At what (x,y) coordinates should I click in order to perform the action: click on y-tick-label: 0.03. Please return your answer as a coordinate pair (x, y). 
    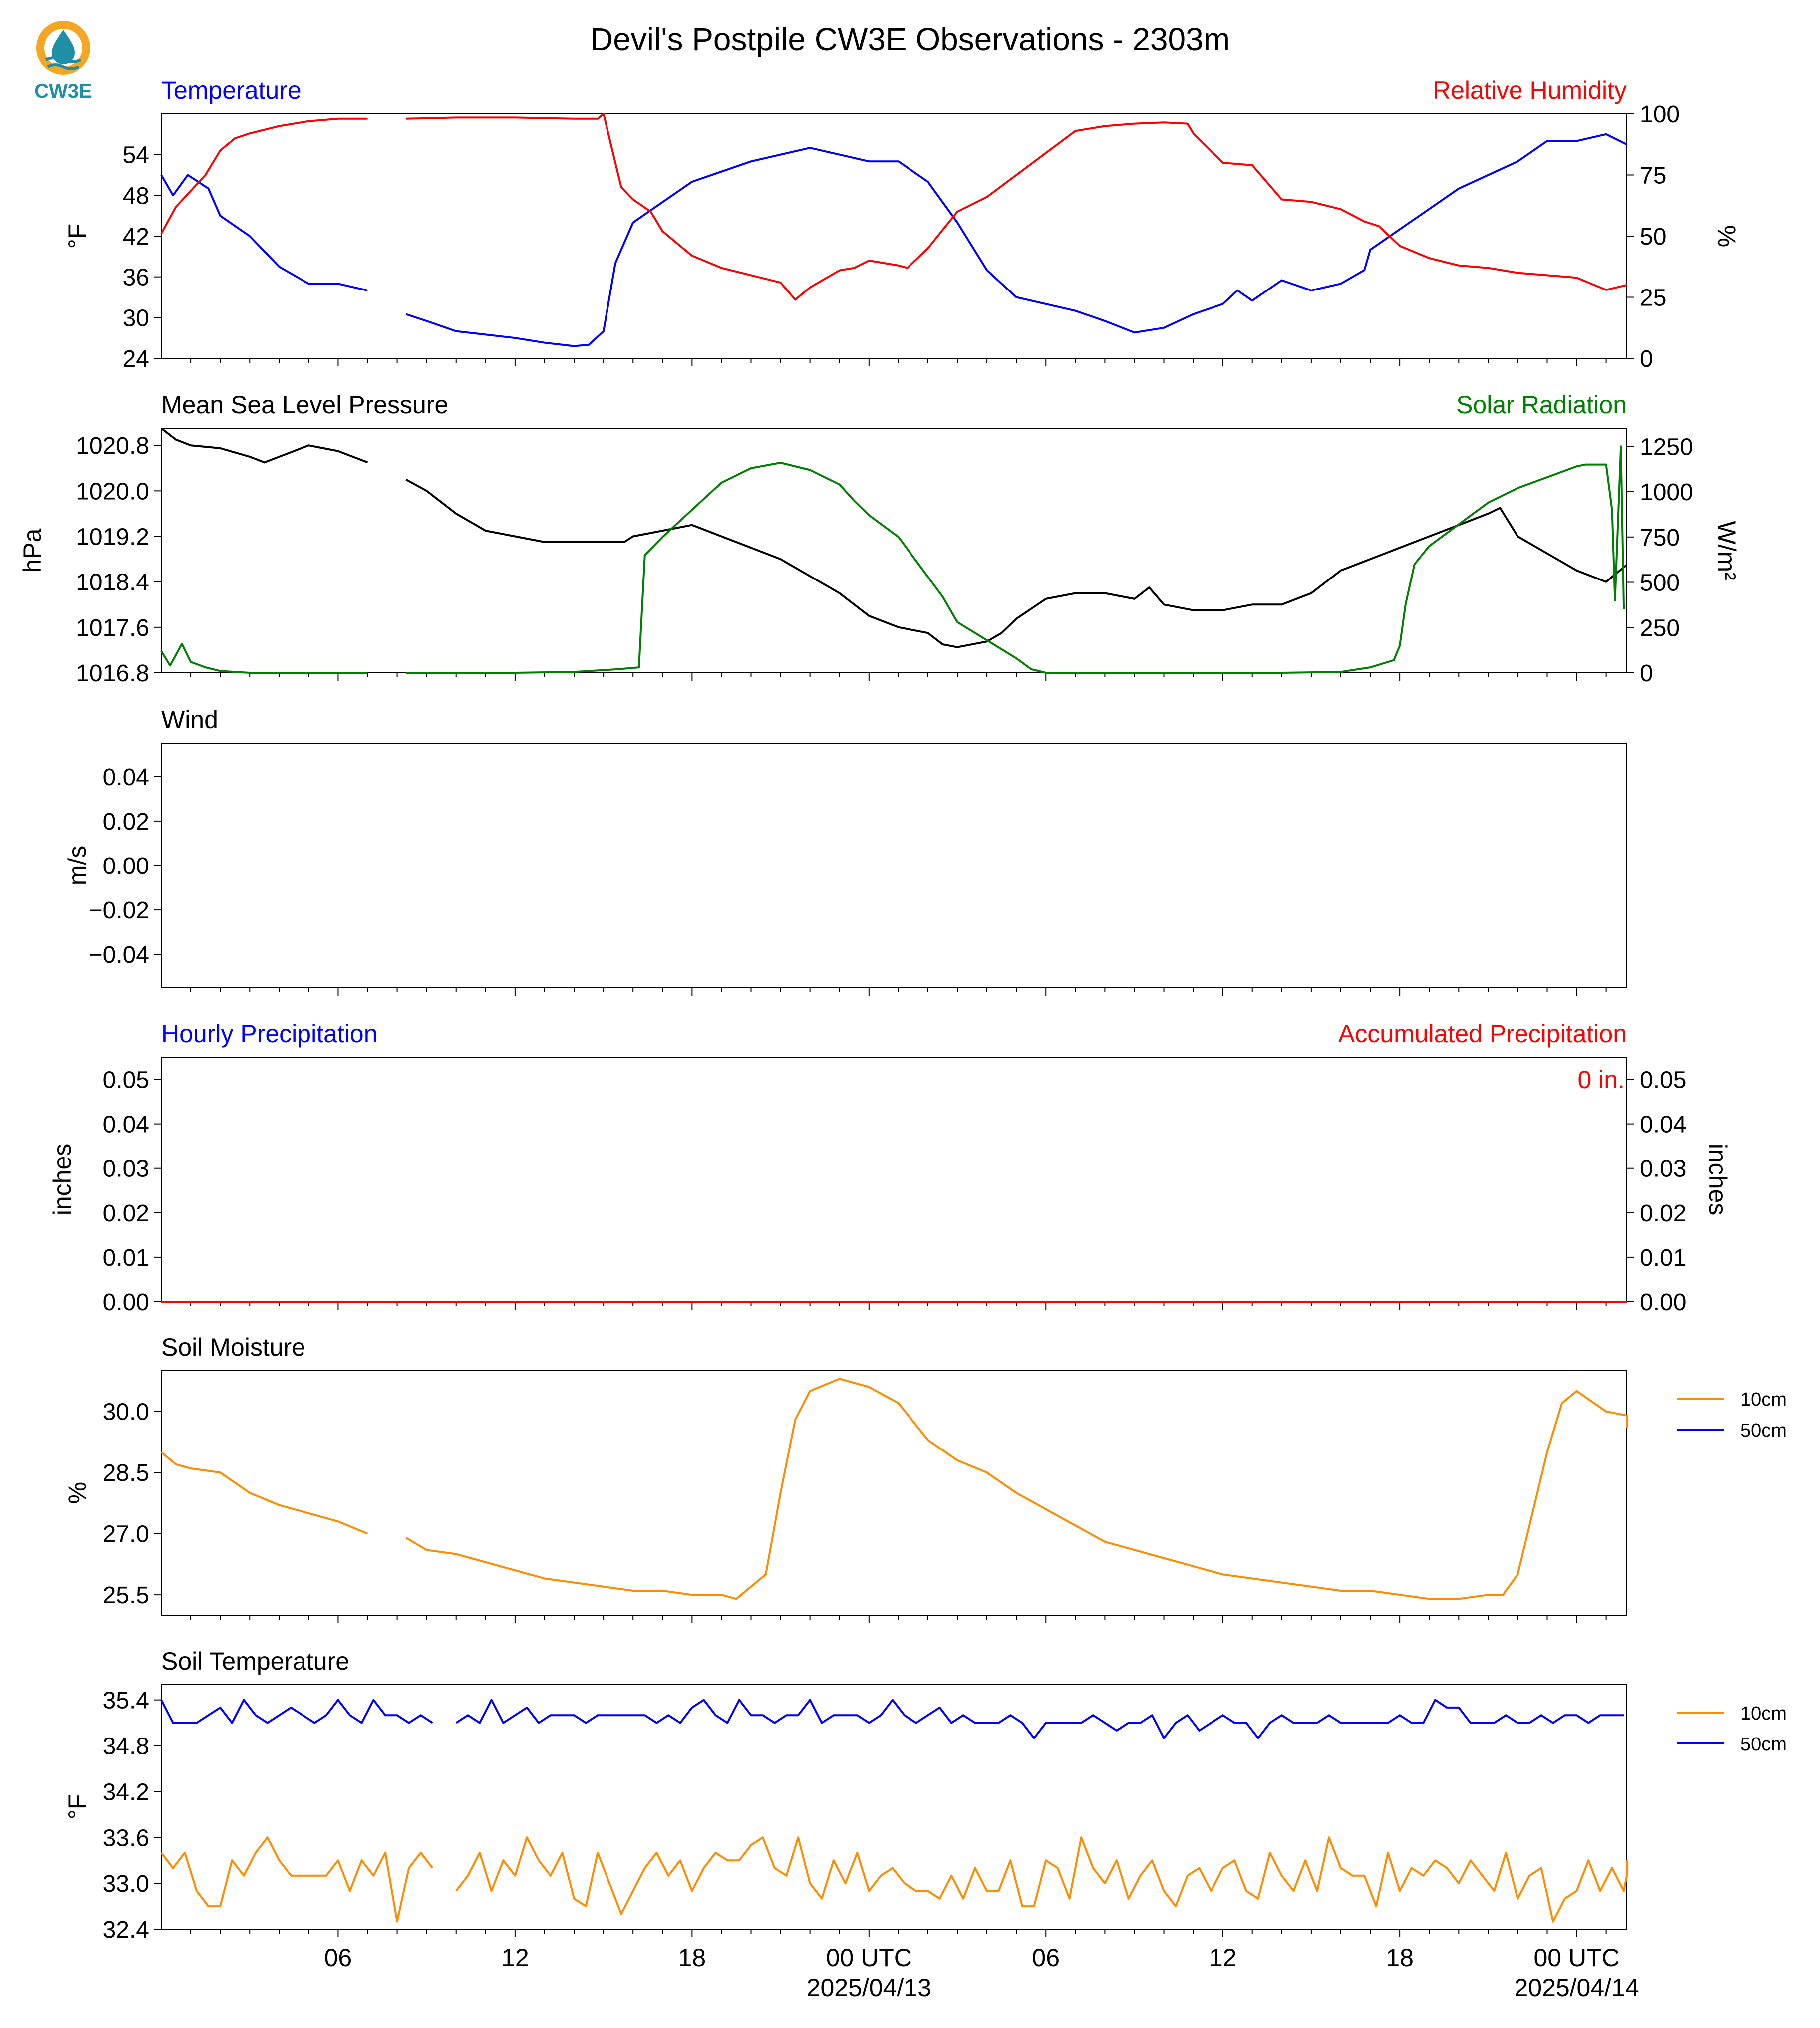
    Looking at the image, I should click on (126, 1169).